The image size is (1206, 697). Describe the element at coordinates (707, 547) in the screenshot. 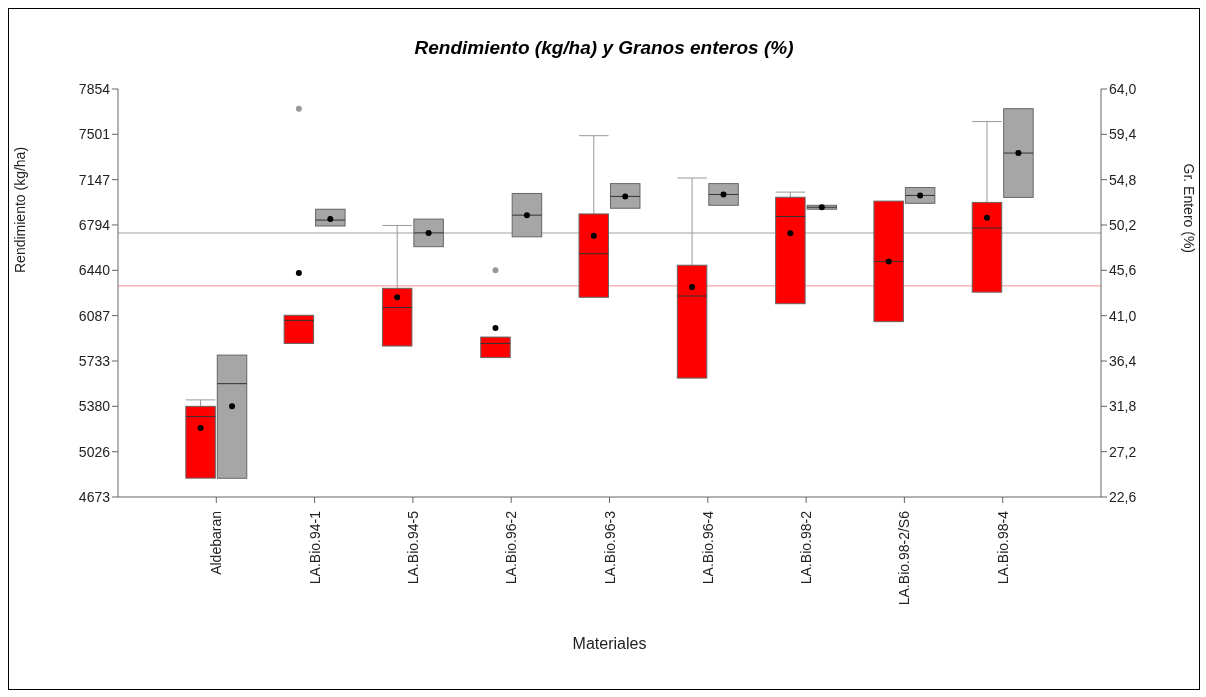

I see `x-tick-label: LA.Bio.96-4` at that location.